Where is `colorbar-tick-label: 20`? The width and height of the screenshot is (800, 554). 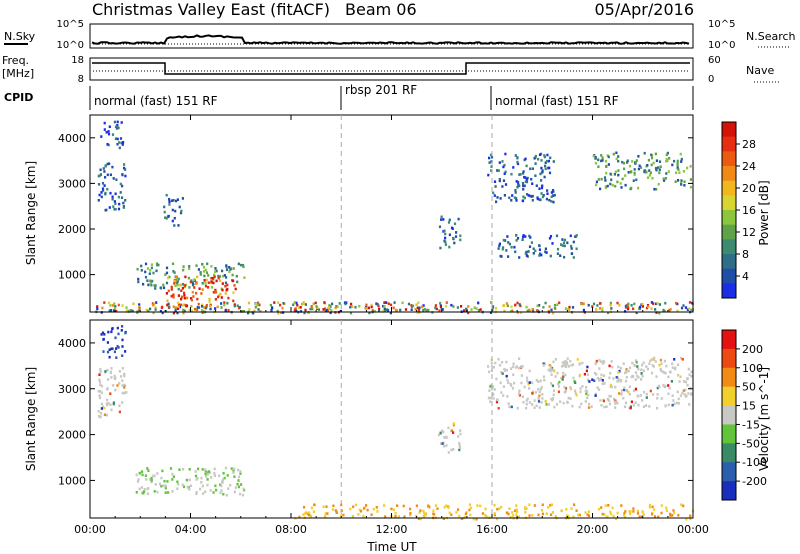 colorbar-tick-label: 20 is located at coordinates (749, 188).